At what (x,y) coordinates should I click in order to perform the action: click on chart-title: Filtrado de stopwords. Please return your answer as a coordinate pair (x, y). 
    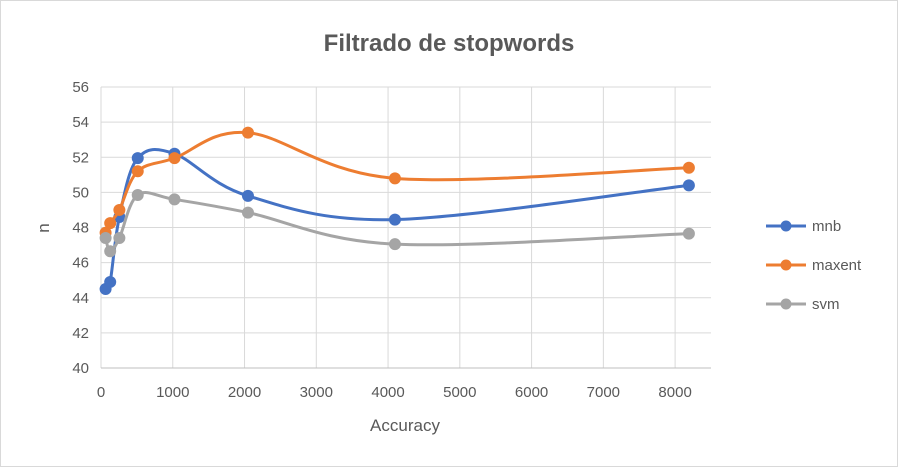
    Looking at the image, I should click on (449, 43).